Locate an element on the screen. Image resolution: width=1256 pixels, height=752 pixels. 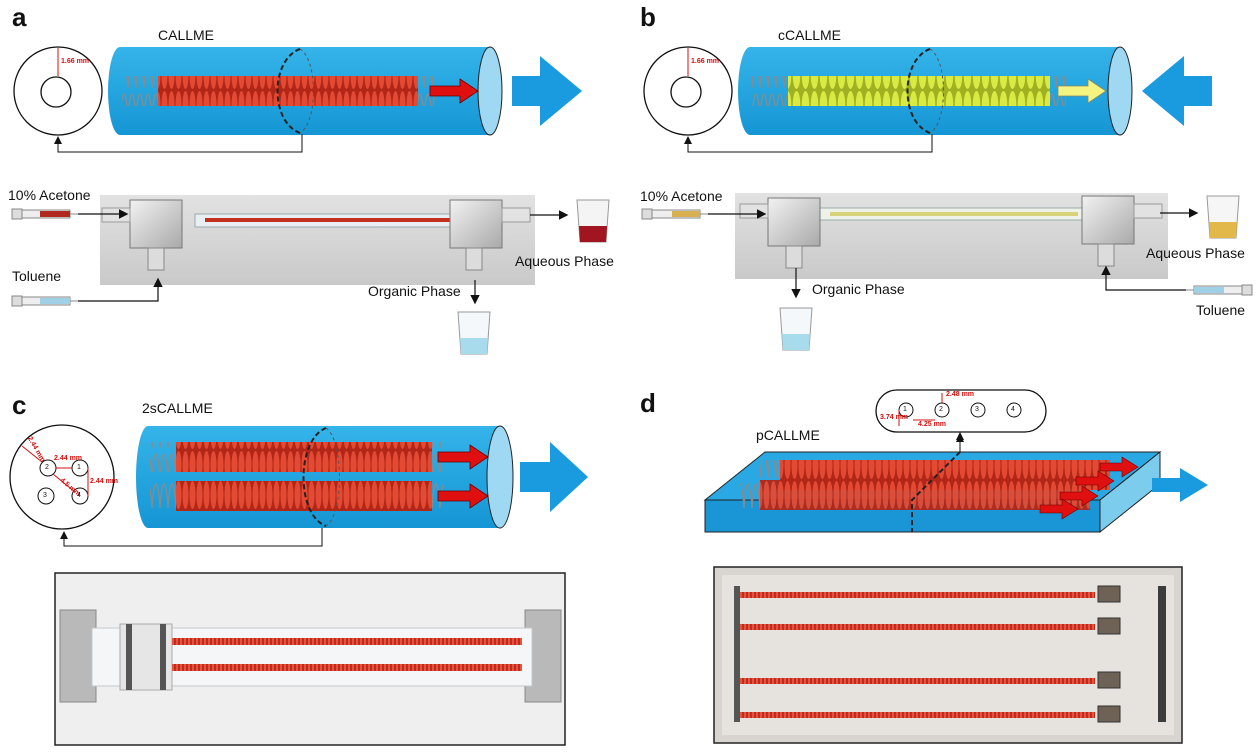
panel-a-title: CALLME is located at coordinates (186, 35).